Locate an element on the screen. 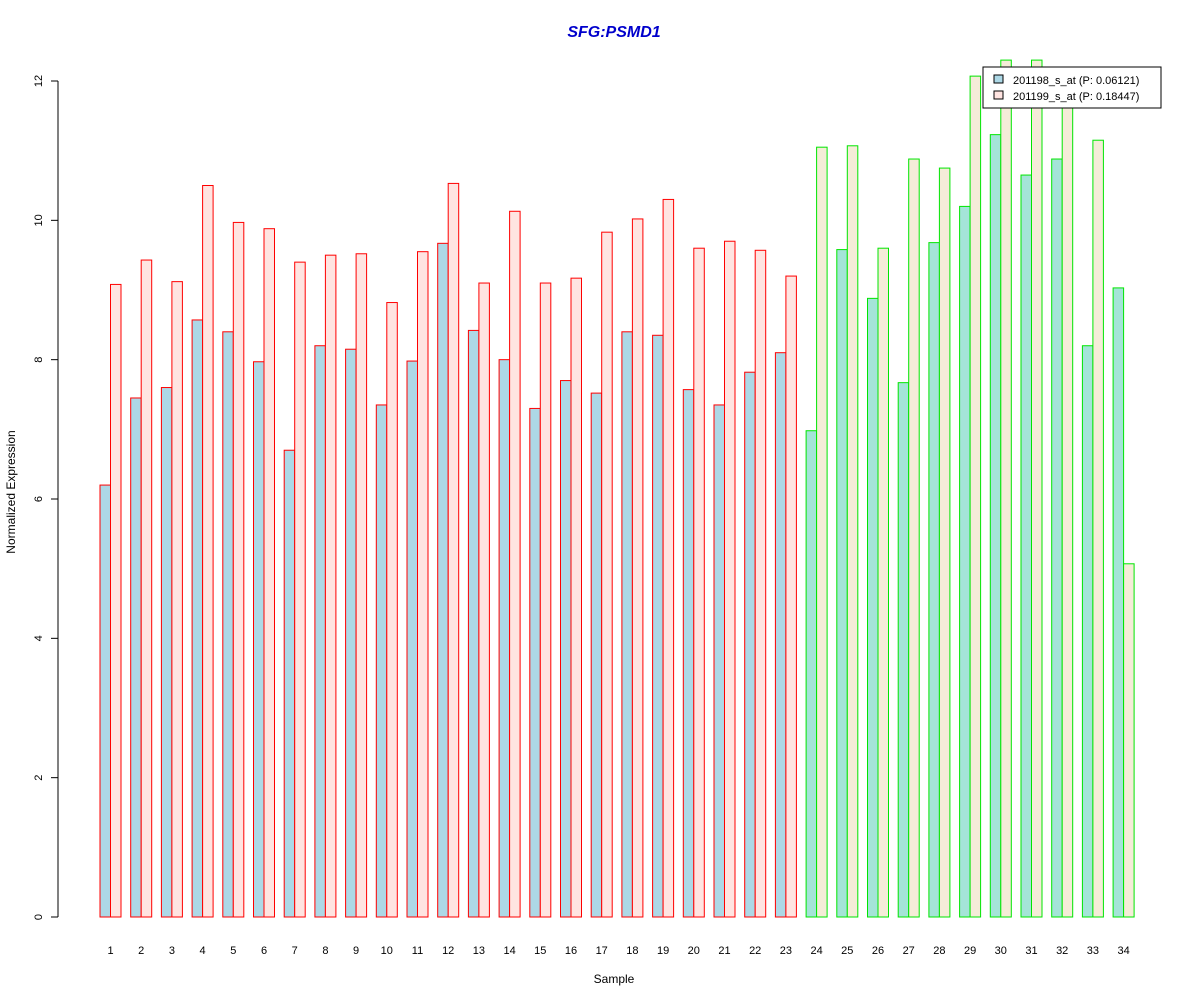  y-tick-label: 12 is located at coordinates (39, 81).